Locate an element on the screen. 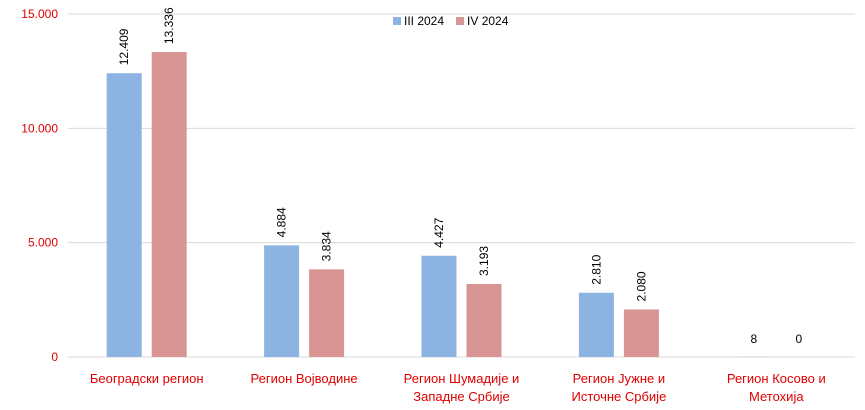 The width and height of the screenshot is (865, 410). data-label: 12.409 is located at coordinates (124, 46).